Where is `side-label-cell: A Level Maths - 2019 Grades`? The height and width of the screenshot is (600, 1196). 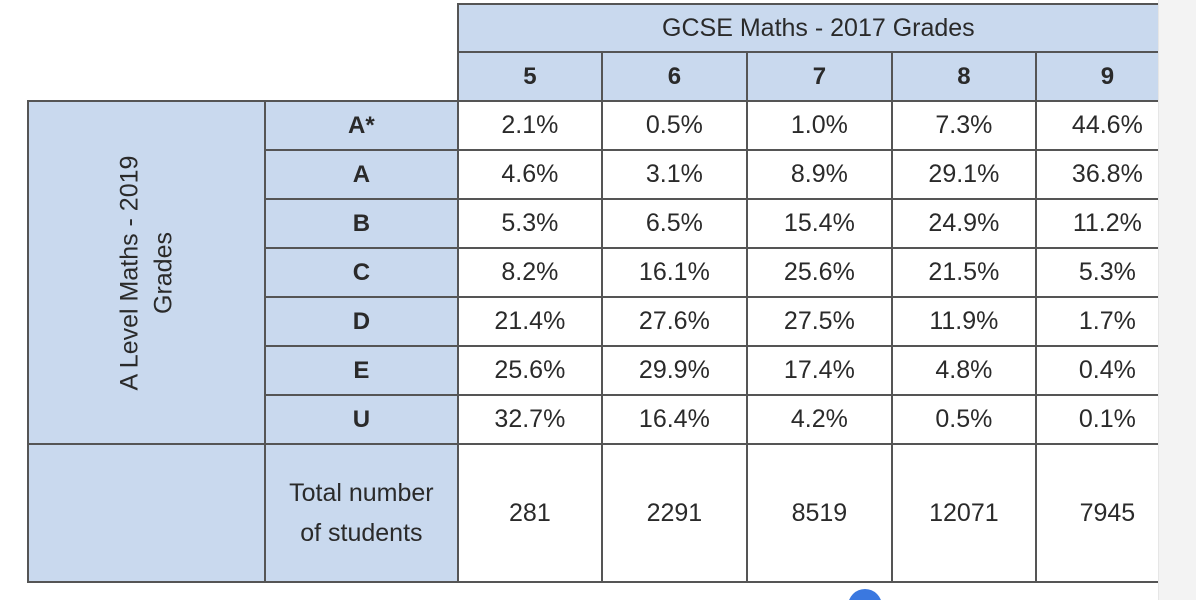 side-label-cell: A Level Maths - 2019 Grades is located at coordinates (146, 272).